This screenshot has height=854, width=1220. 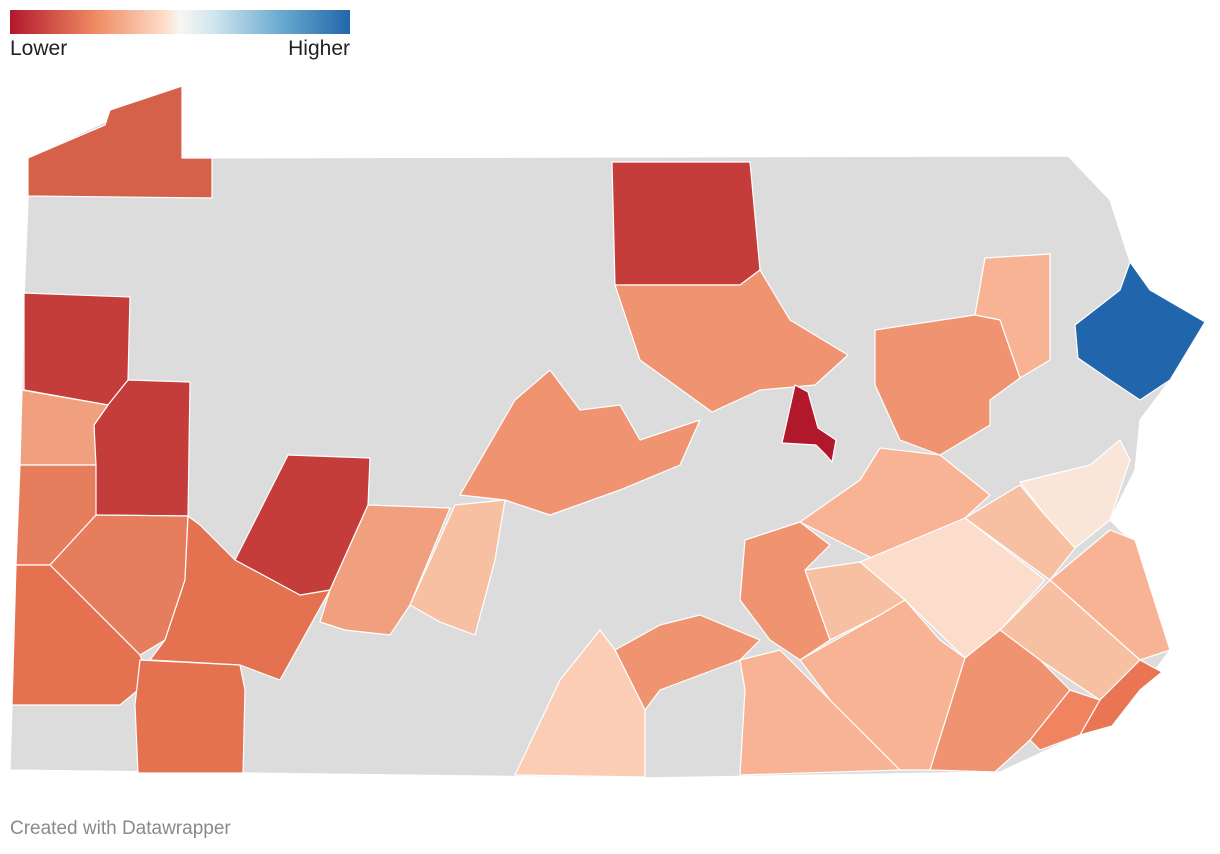 What do you see at coordinates (385, 570) in the screenshot?
I see `county-cambria` at bounding box center [385, 570].